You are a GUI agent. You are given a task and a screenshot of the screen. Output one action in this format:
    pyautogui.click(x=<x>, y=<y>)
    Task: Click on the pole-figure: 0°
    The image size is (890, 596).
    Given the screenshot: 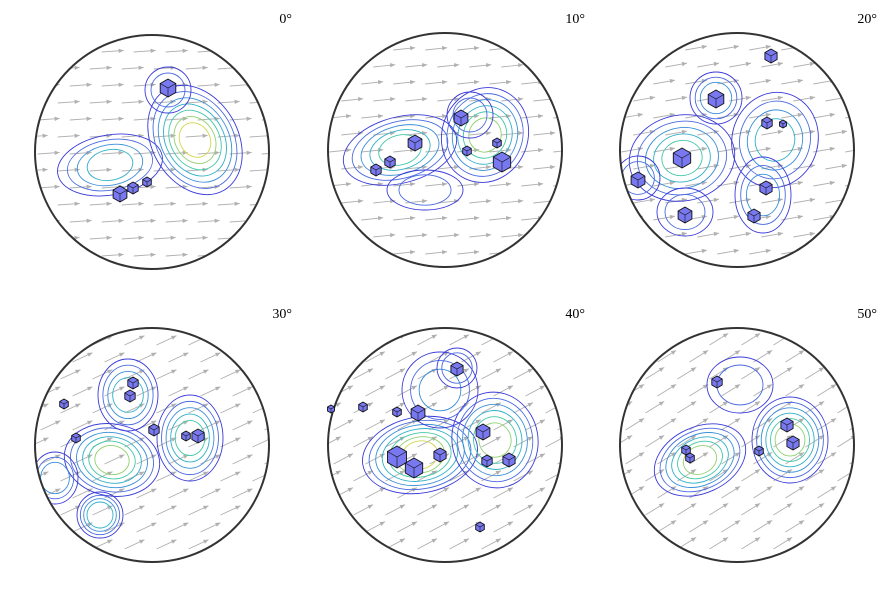 What is the action you would take?
    pyautogui.click(x=163, y=141)
    